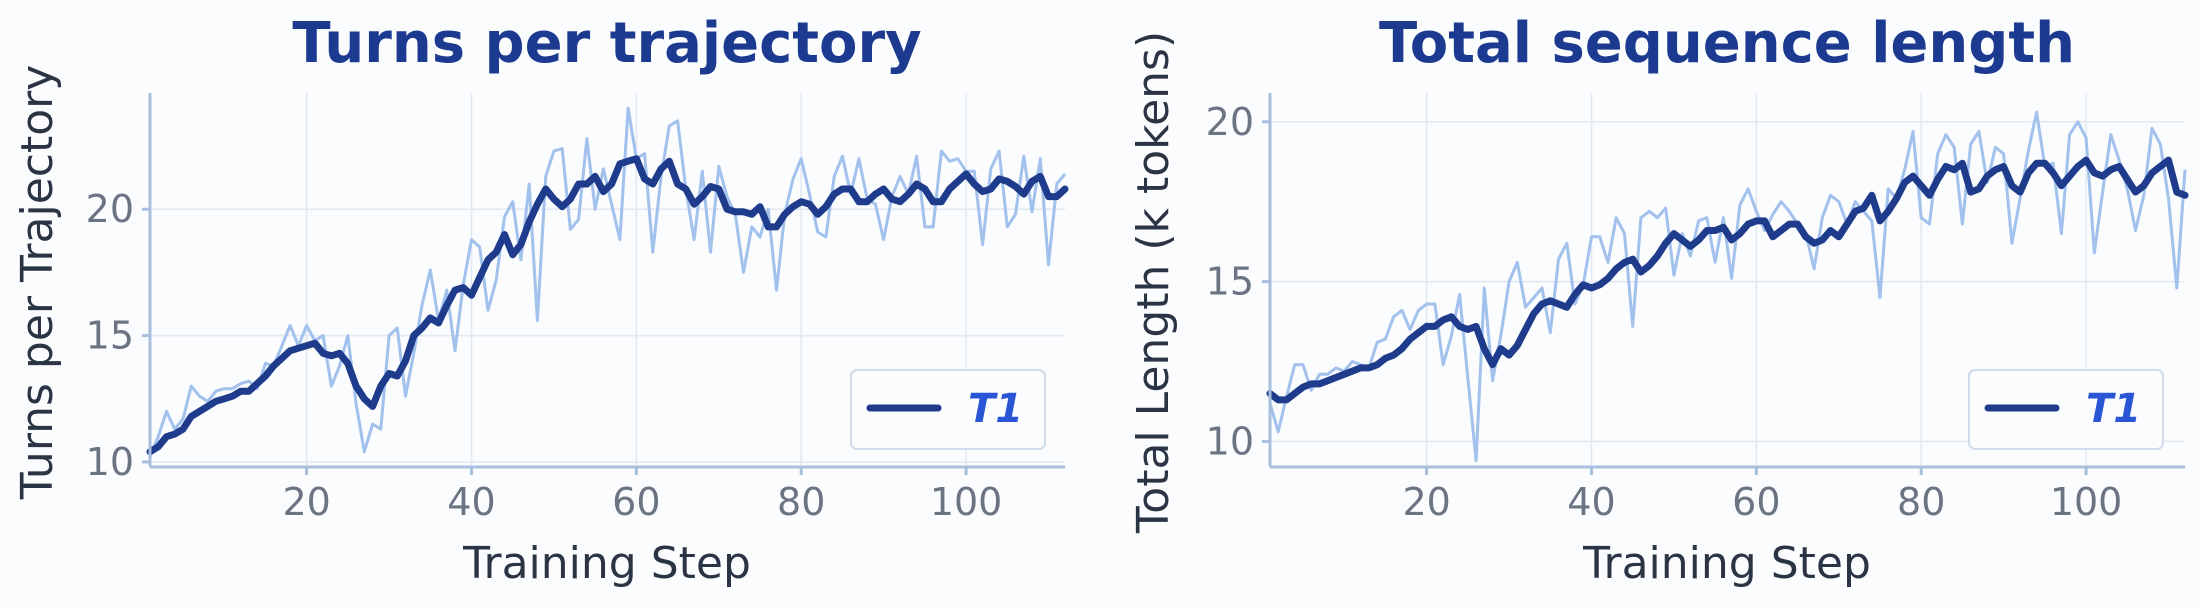 This screenshot has height=608, width=2200. What do you see at coordinates (37, 283) in the screenshot?
I see `y-axis-label: Turns per Trajectory` at bounding box center [37, 283].